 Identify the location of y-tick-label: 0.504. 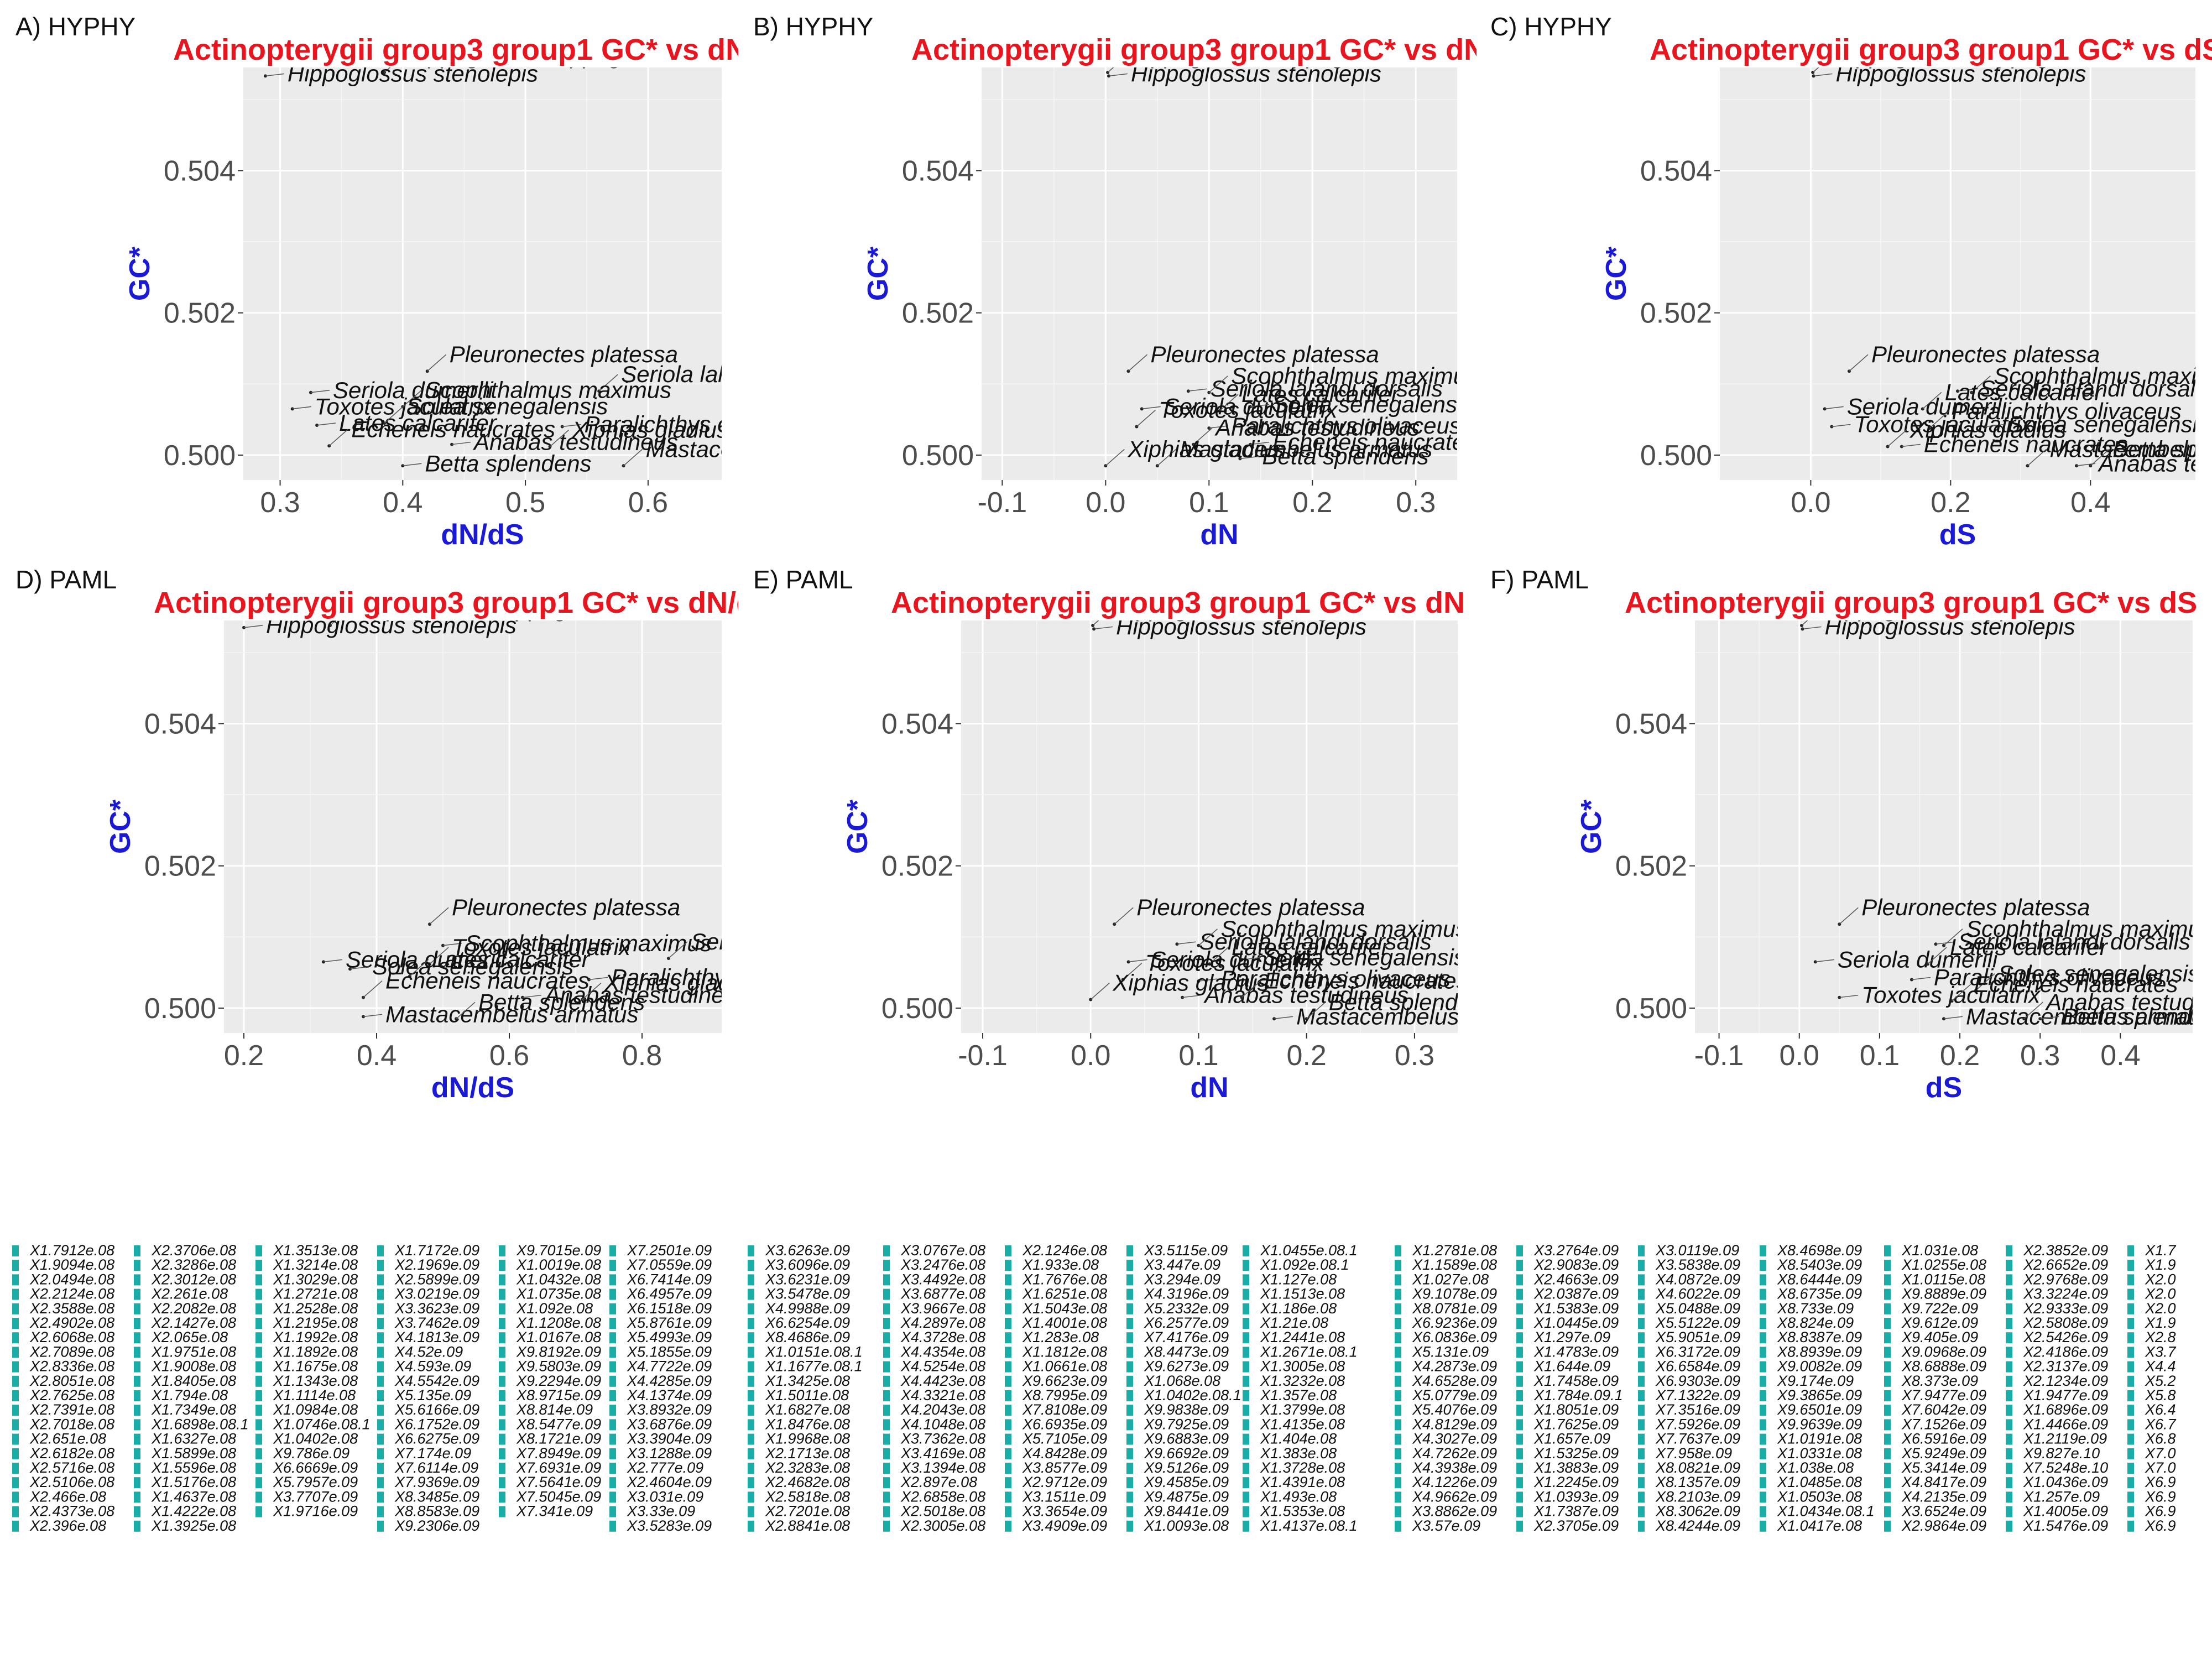
(1651, 724).